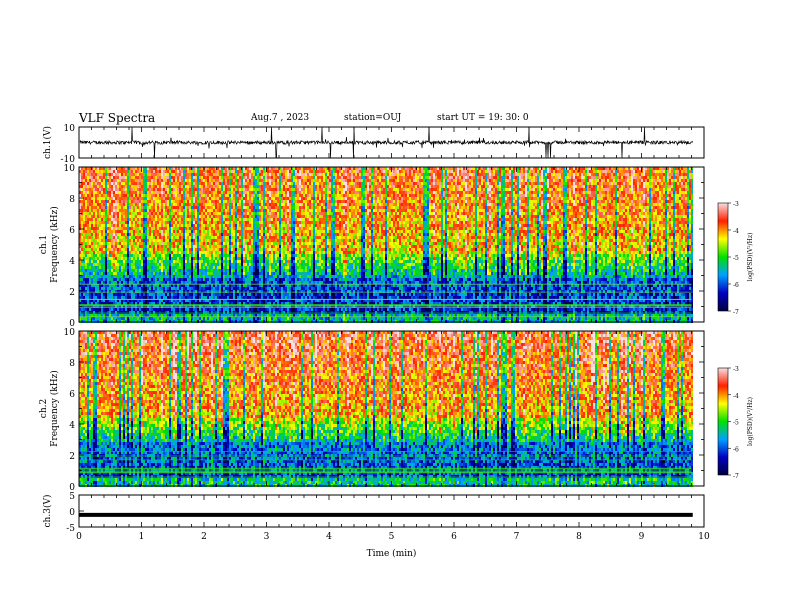 This screenshot has height=612, width=792. Describe the element at coordinates (142, 537) in the screenshot. I see `x-tick-label: 1` at that location.